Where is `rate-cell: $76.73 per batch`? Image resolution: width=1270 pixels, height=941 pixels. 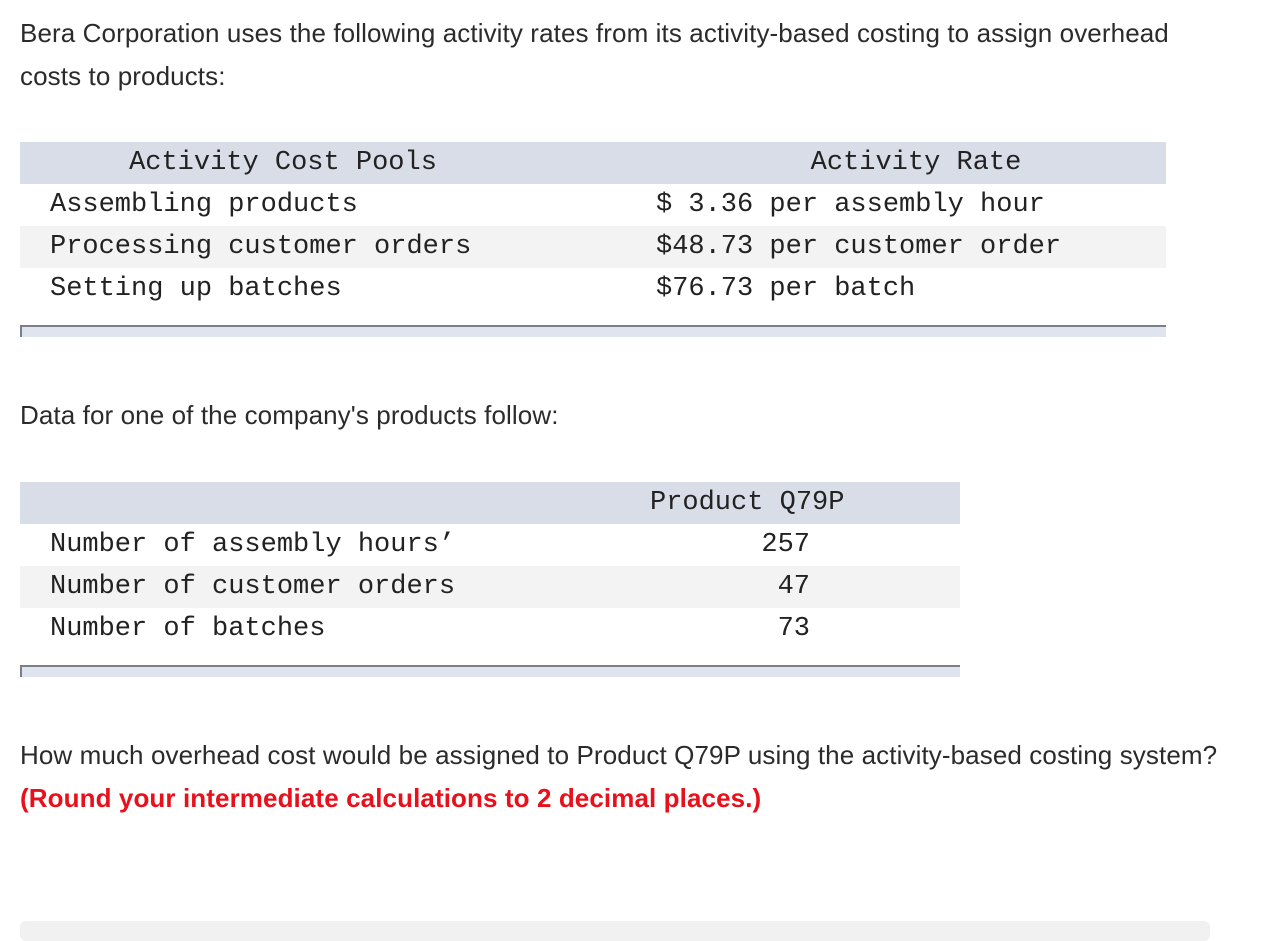 rate-cell: $76.73 per batch is located at coordinates (786, 289).